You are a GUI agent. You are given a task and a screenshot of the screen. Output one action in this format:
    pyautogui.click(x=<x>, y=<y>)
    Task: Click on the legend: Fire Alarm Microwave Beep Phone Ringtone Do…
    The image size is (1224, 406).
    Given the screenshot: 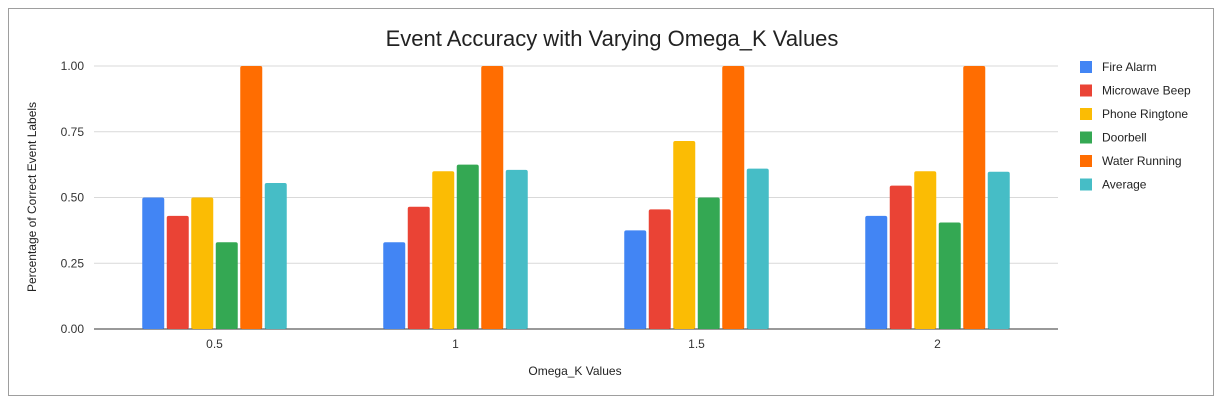 What is the action you would take?
    pyautogui.click(x=1135, y=126)
    